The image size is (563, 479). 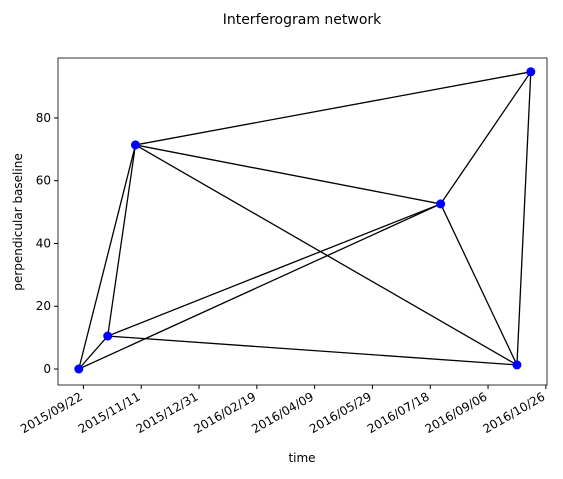 What do you see at coordinates (282, 412) in the screenshot?
I see `x-tick-label: 2016/04/09` at bounding box center [282, 412].